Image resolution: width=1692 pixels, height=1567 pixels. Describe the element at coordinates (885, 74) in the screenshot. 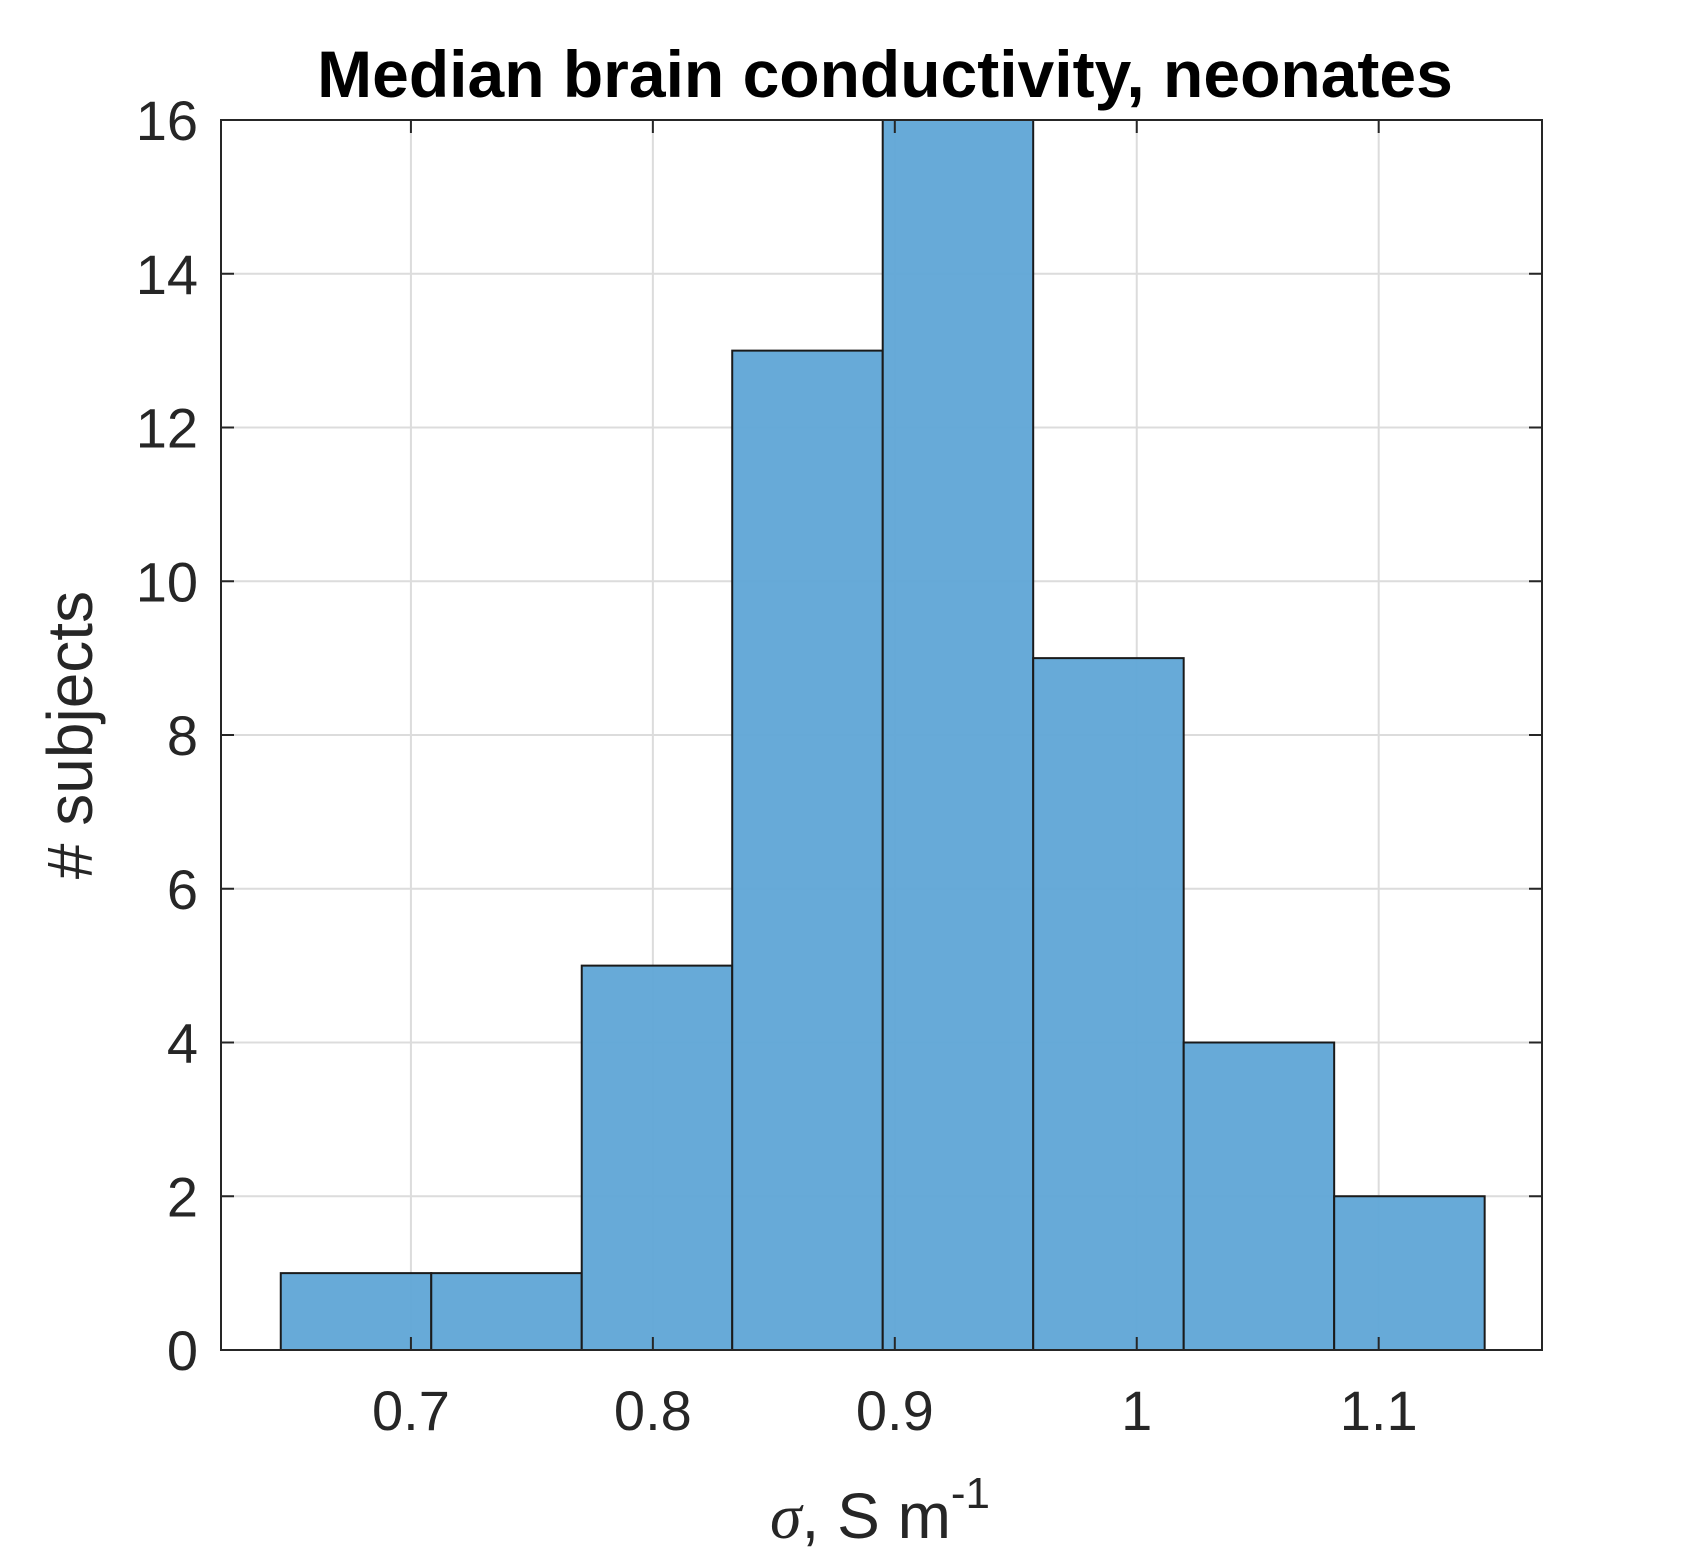

I see `chart-title: Median brain conductivity, neonates` at that location.